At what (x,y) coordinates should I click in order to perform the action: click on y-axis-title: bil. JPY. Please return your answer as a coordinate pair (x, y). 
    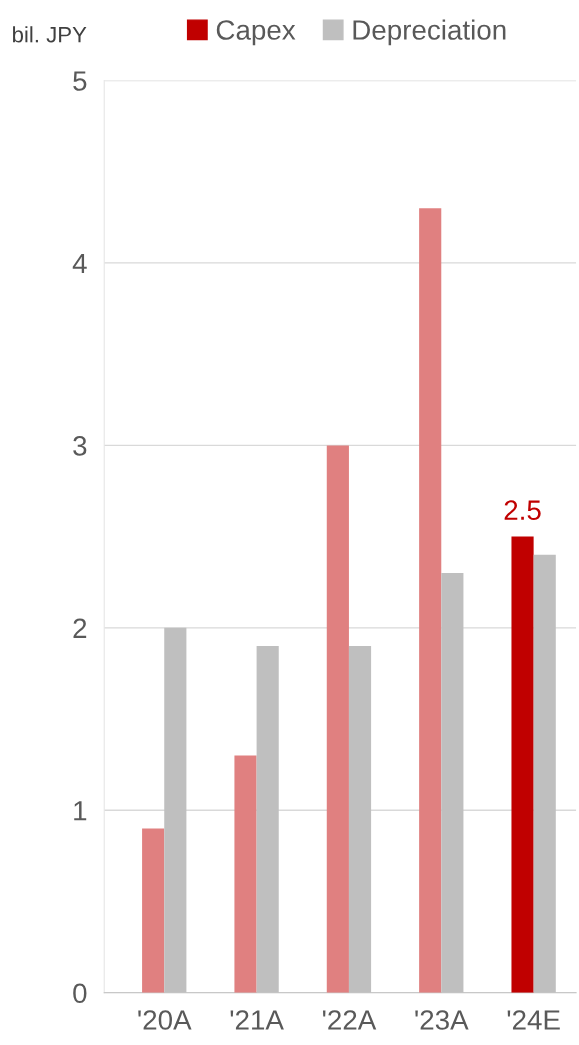
    Looking at the image, I should click on (50, 34).